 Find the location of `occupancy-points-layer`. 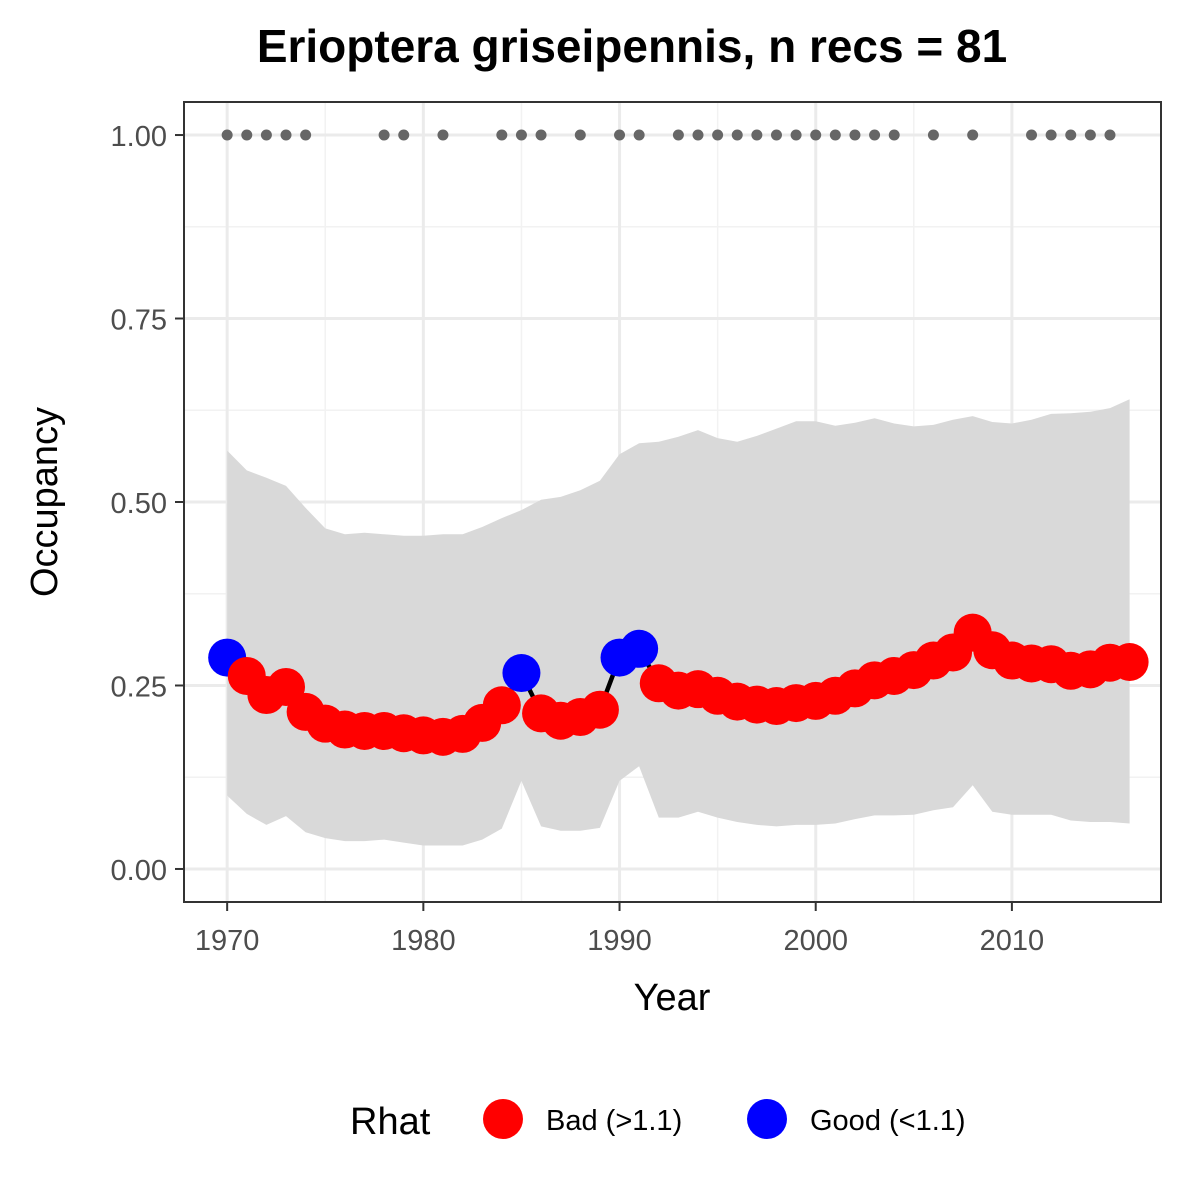

occupancy-points-layer is located at coordinates (678, 684).